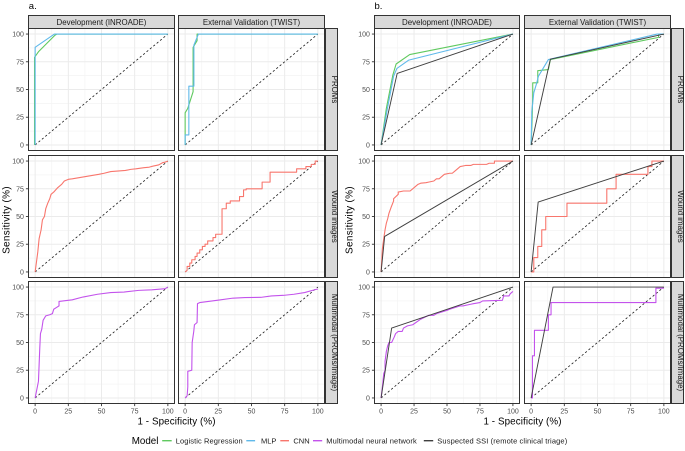 The width and height of the screenshot is (685, 451). Describe the element at coordinates (371, 440) in the screenshot. I see `svg-text: Multimodal neural network` at that location.